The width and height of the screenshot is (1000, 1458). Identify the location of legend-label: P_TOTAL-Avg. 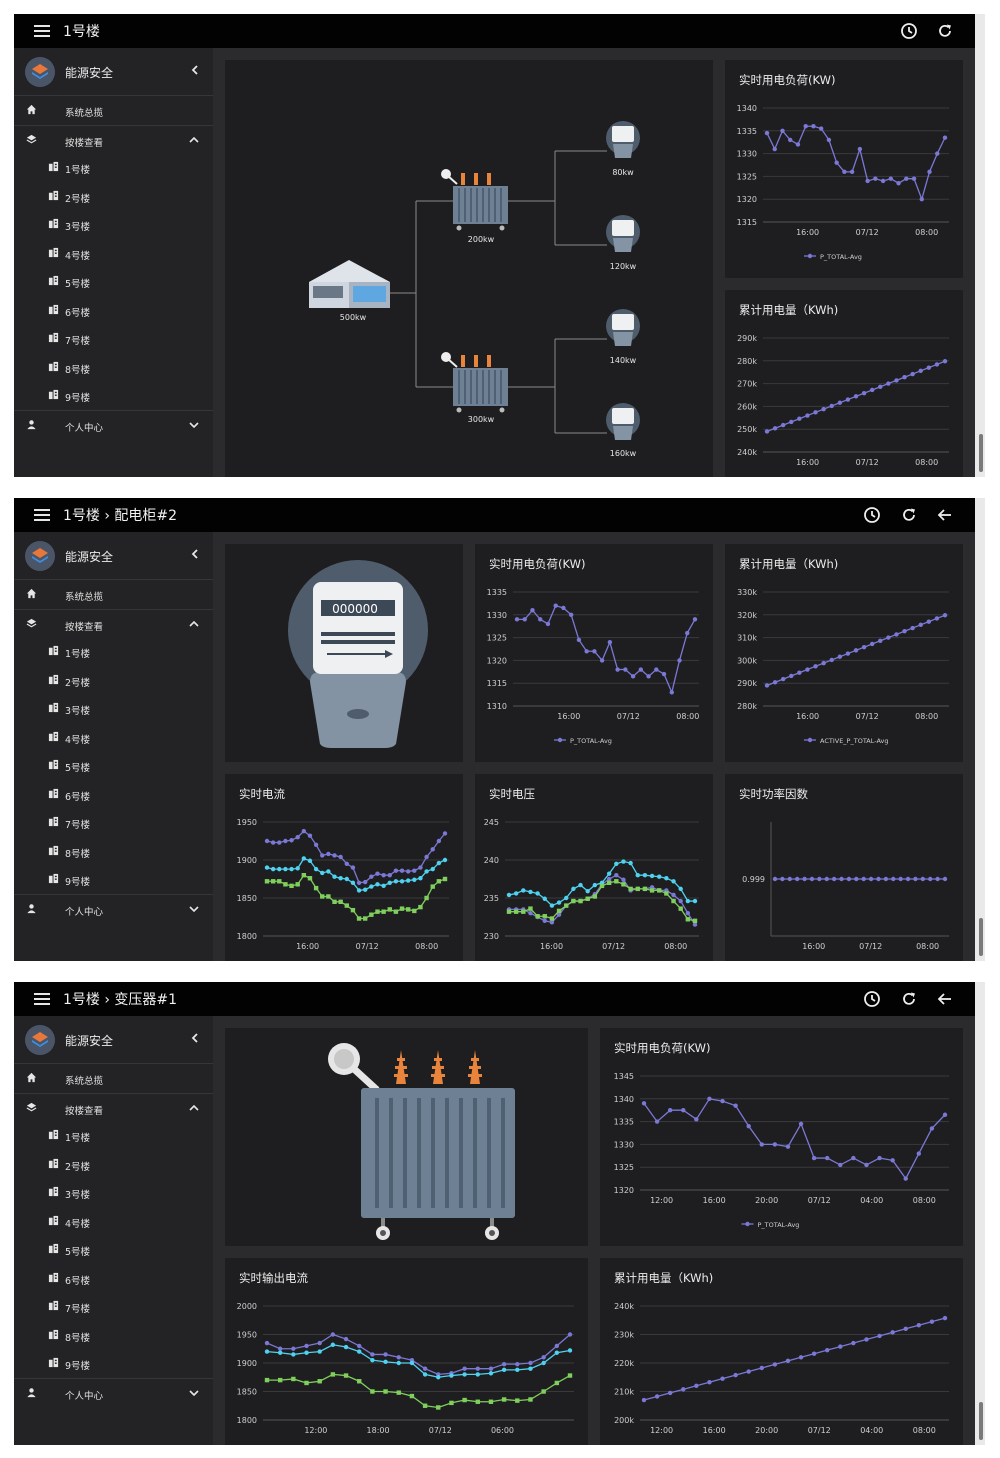
(779, 1225).